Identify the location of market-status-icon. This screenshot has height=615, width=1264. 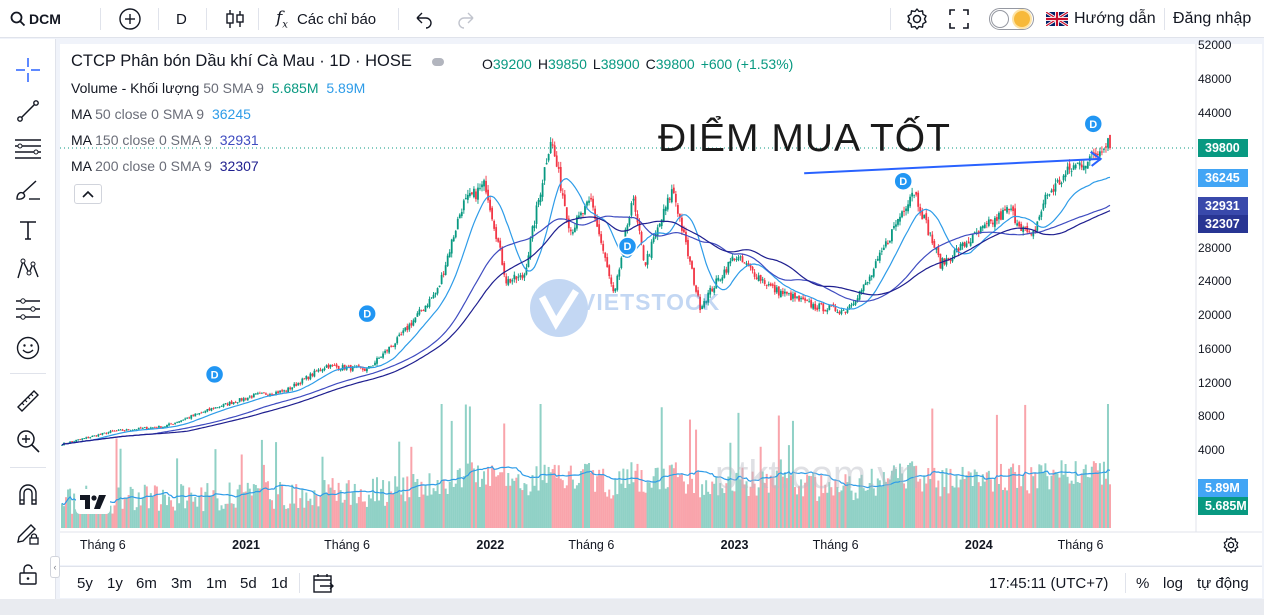
(437, 61).